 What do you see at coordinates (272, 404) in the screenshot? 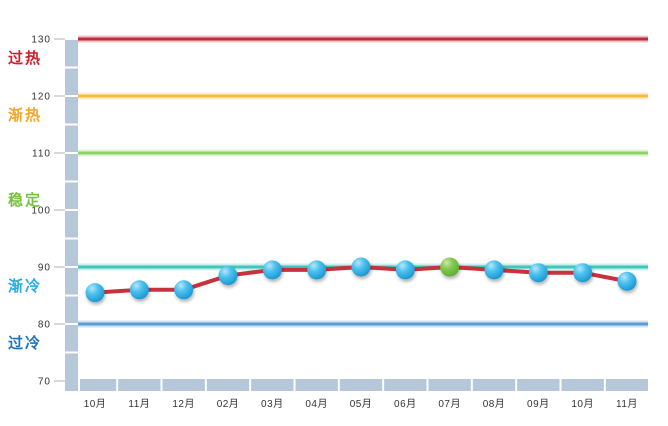
I see `x-tick-label: 03月` at bounding box center [272, 404].